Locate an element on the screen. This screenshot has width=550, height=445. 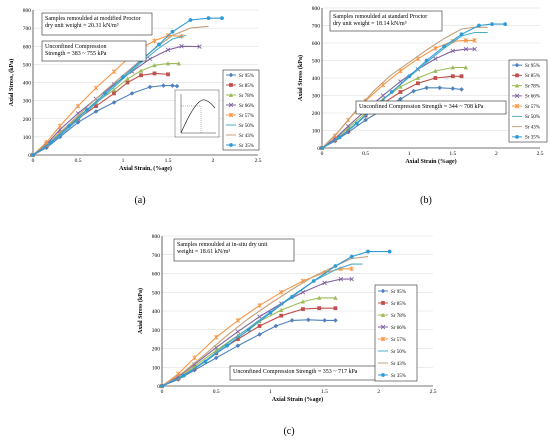
legend-box is located at coordinates (241, 110).